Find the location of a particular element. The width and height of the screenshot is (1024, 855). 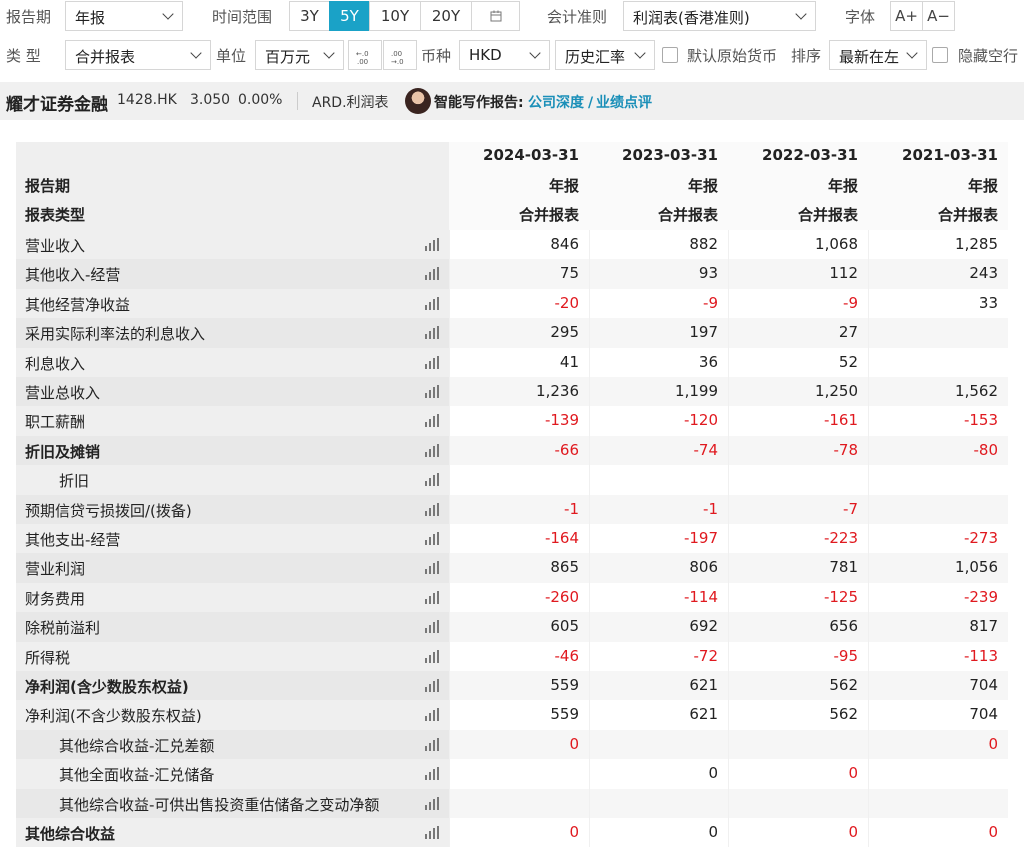

value-cell: 1,056 is located at coordinates (938, 568).